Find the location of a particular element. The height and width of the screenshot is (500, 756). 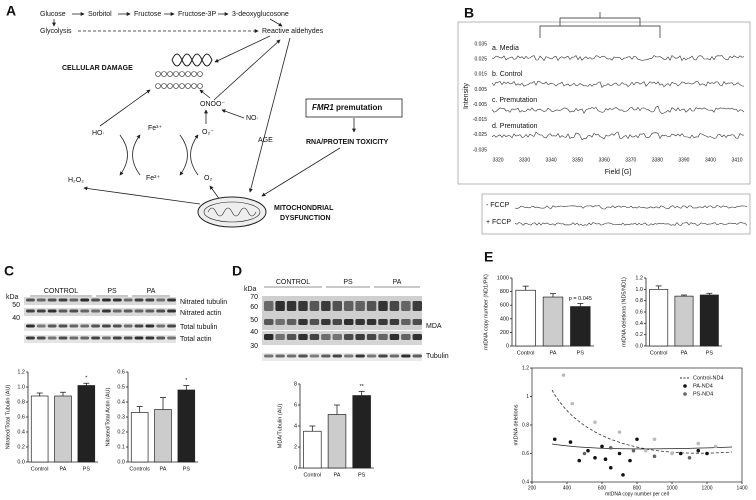

y-tick-label: 0.025 is located at coordinates (480, 59).